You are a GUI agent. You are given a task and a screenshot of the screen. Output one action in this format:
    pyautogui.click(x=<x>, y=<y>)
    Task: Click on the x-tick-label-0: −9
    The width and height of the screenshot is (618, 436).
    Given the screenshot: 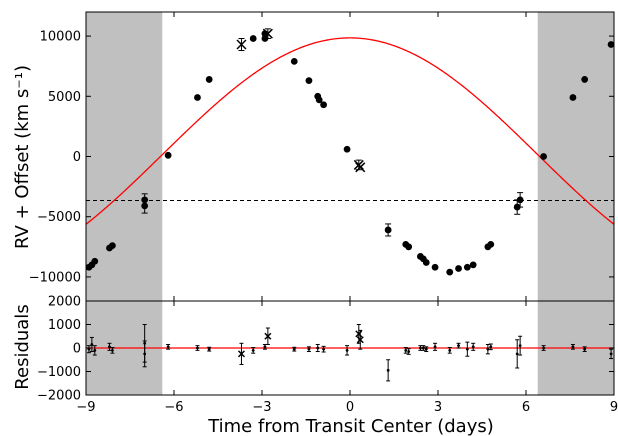 What is the action you would take?
    pyautogui.click(x=85, y=407)
    